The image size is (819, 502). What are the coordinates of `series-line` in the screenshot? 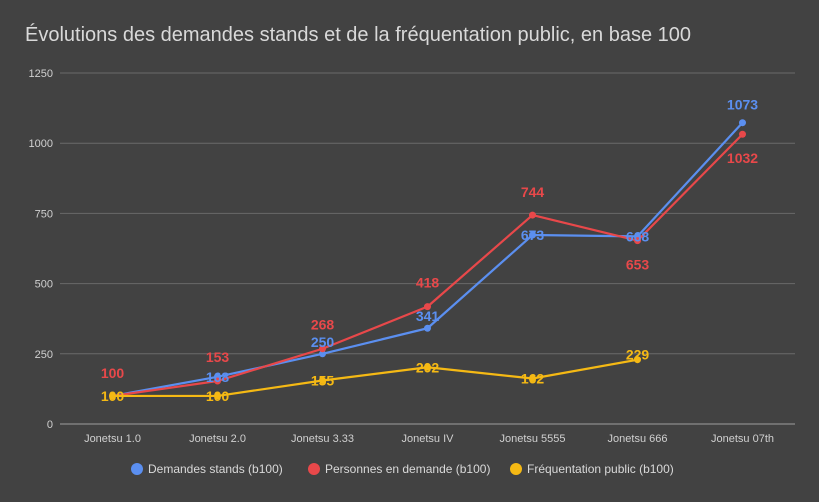 It's located at (375, 378).